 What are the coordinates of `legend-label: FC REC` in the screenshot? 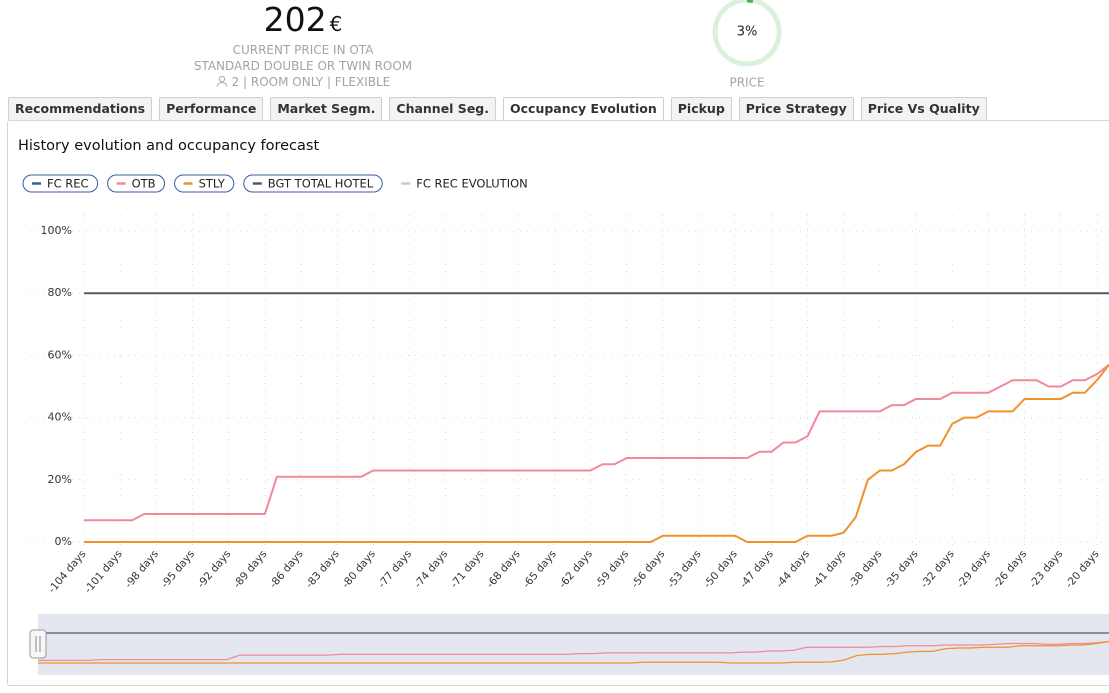 It's located at (68, 184).